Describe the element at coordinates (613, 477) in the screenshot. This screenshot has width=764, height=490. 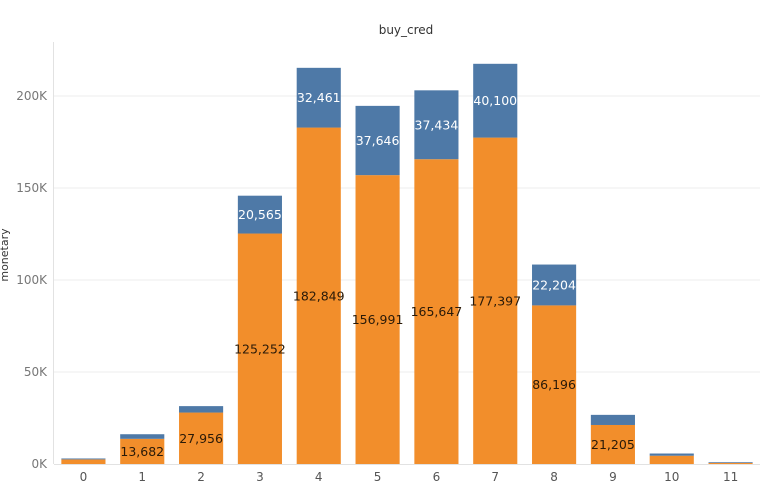
I see `x-tick-label: 9` at that location.